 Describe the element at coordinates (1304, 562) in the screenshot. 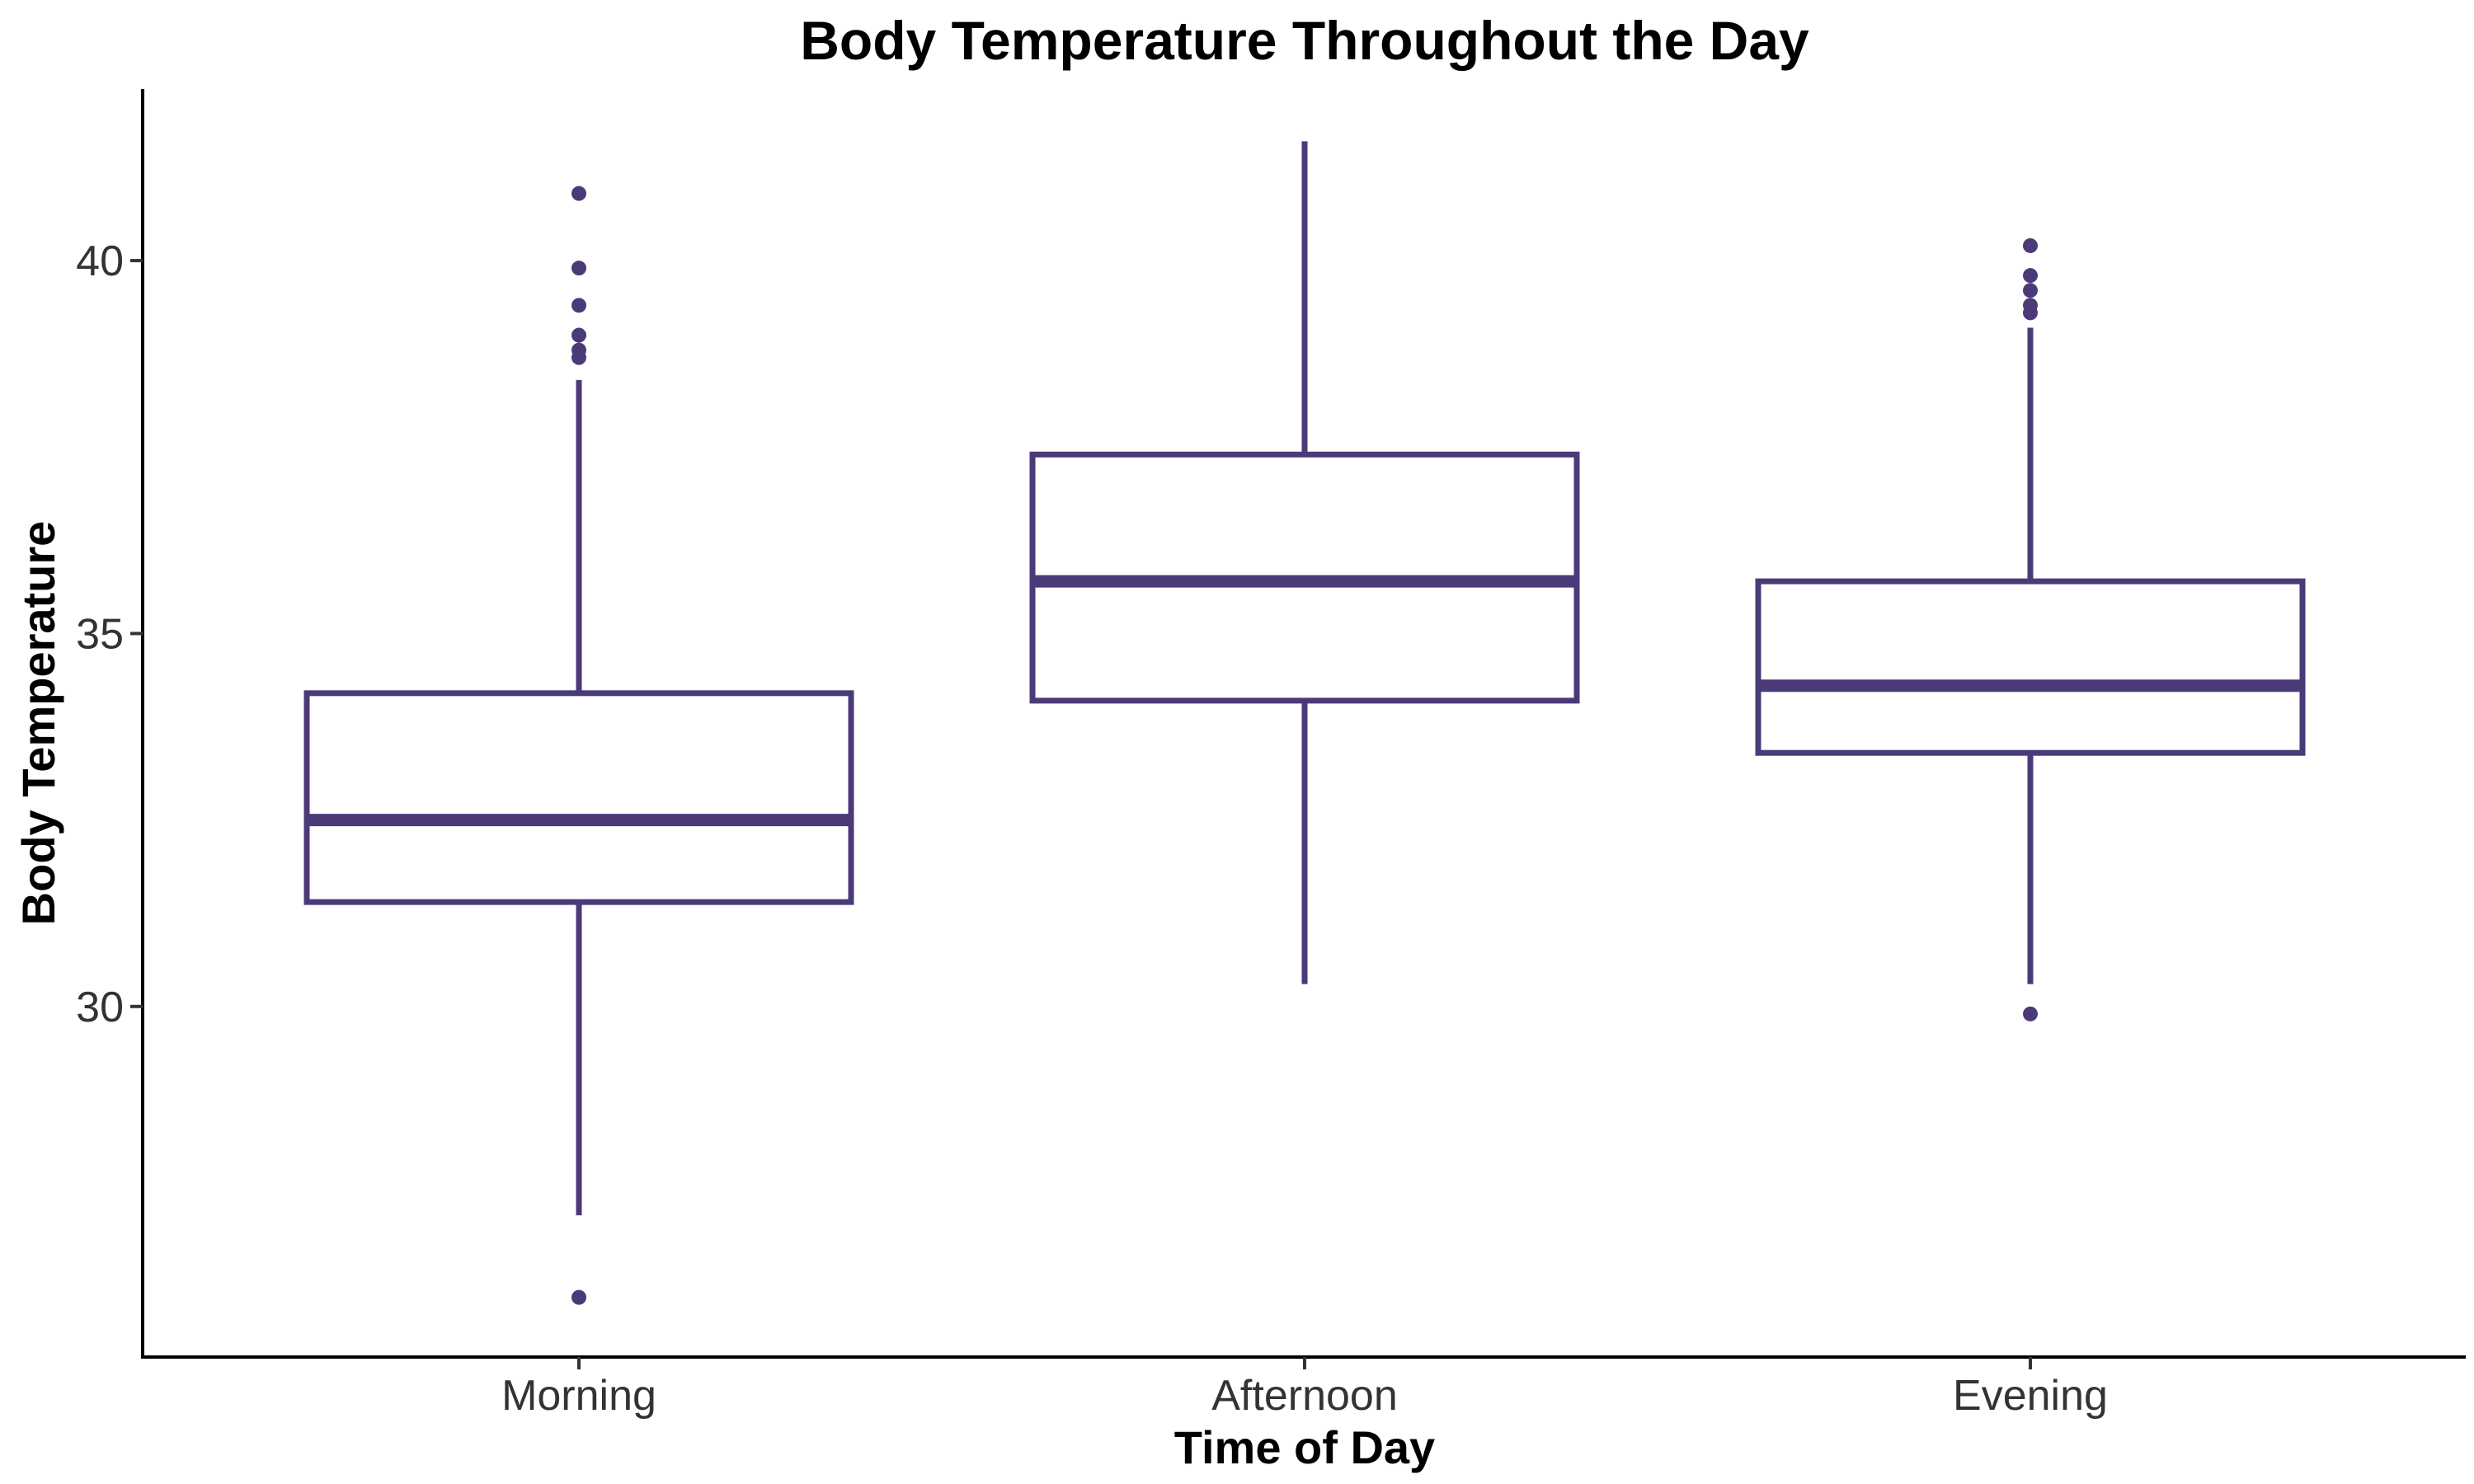

I see `box-group-afternoon` at that location.